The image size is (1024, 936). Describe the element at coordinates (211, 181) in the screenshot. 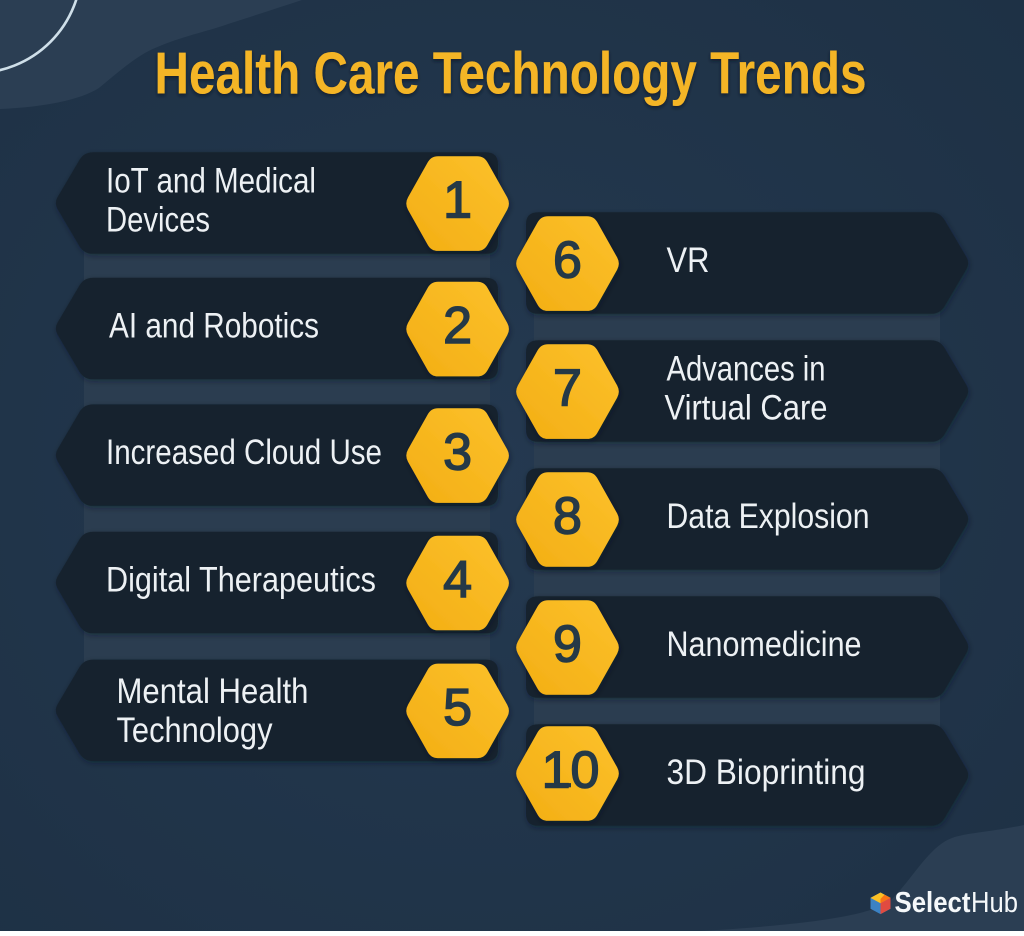

I see `svg-text: IoT and Medical` at that location.